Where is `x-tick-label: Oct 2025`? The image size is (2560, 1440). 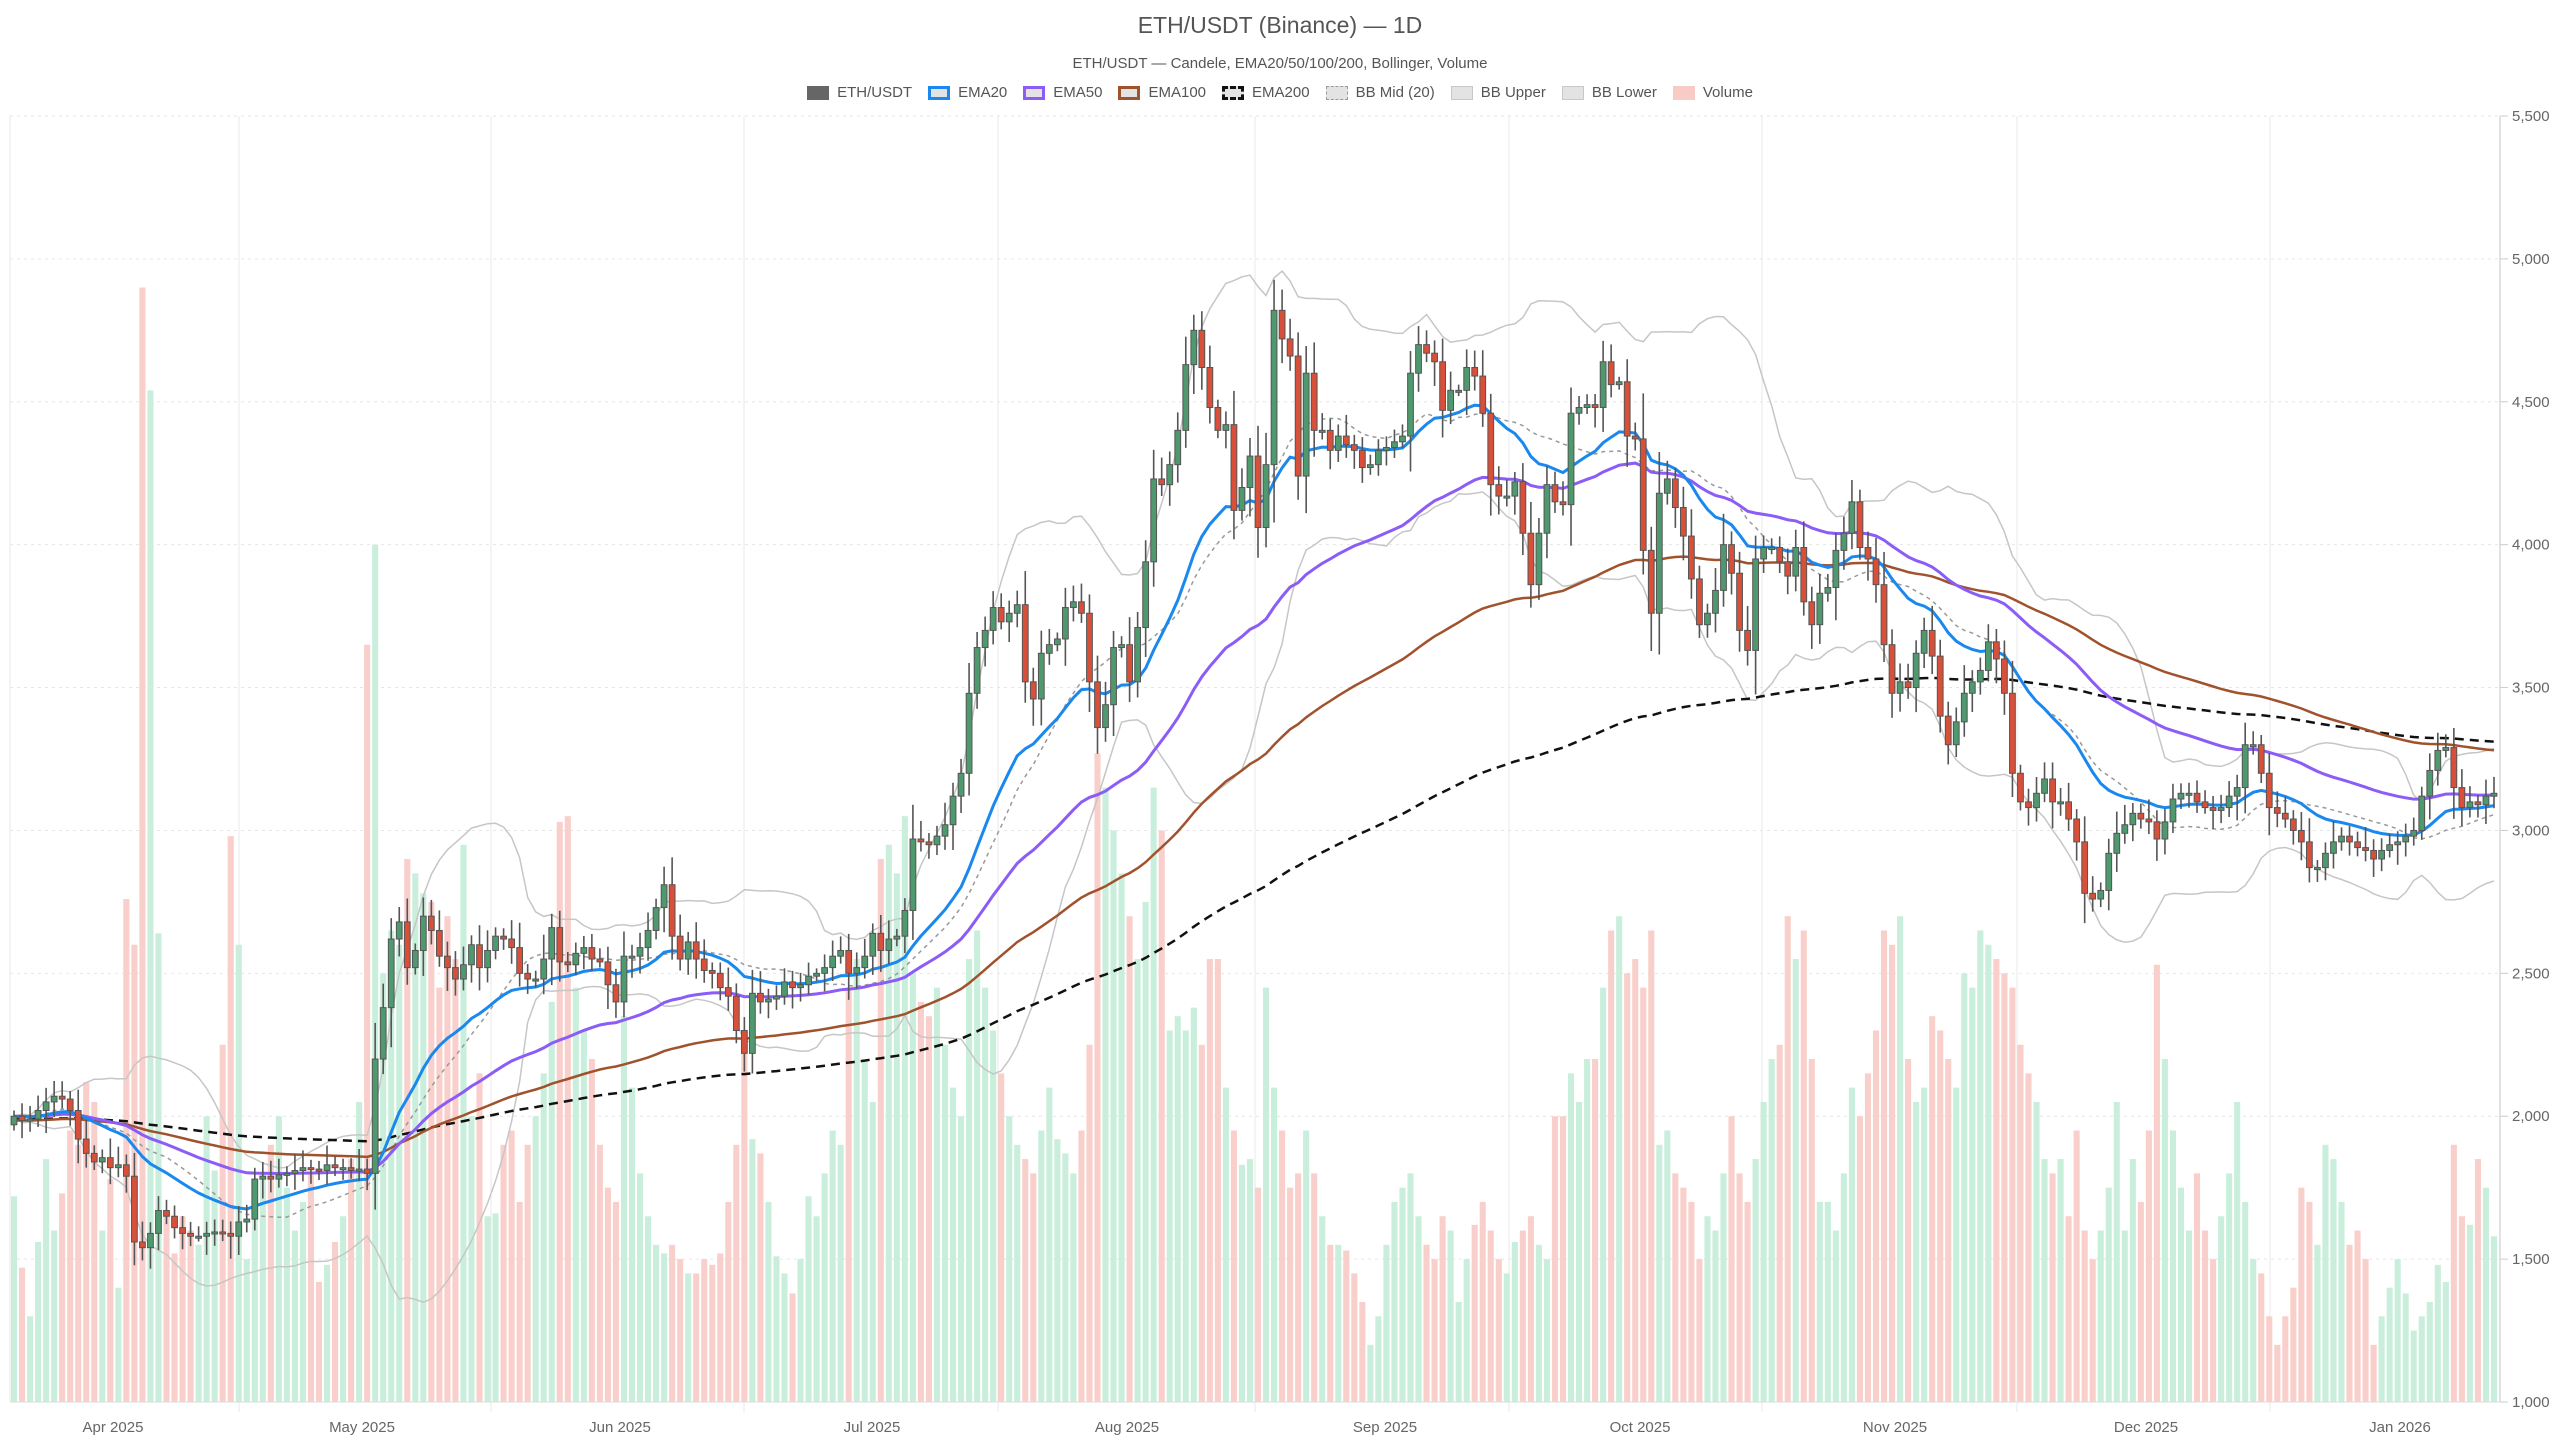 x-tick-label: Oct 2025 is located at coordinates (1640, 1427).